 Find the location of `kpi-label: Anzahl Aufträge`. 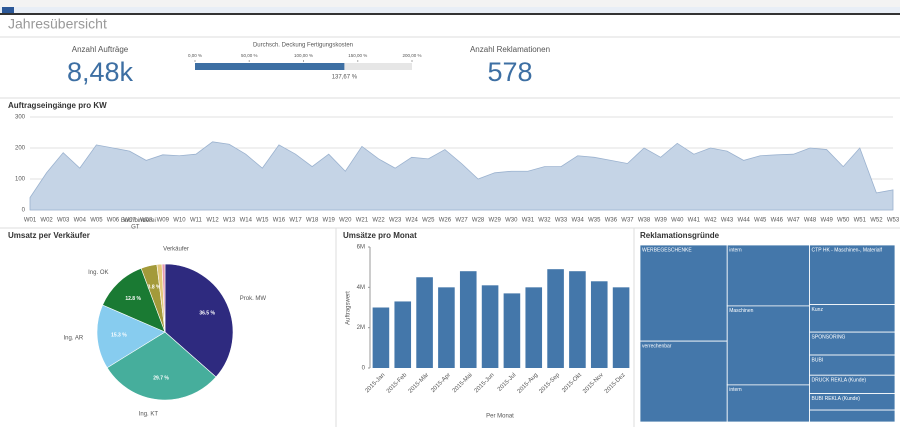

kpi-label: Anzahl Aufträge is located at coordinates (100, 49).